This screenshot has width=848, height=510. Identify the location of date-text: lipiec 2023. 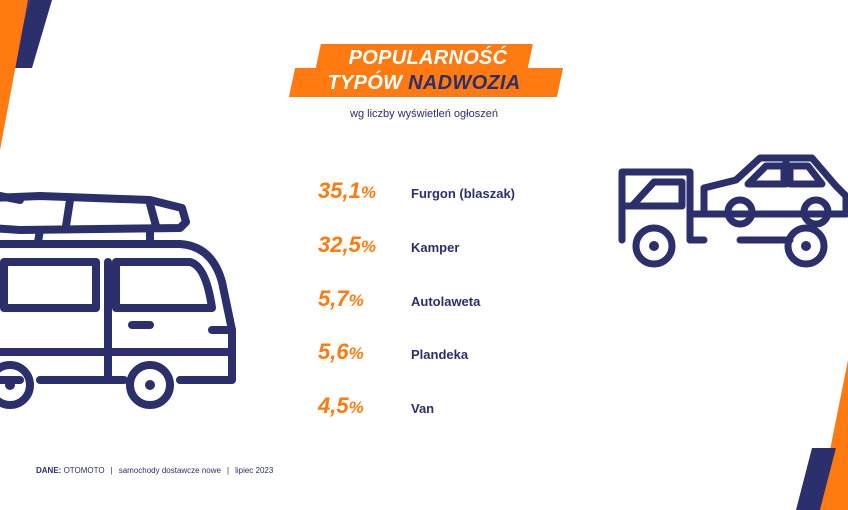
(254, 470).